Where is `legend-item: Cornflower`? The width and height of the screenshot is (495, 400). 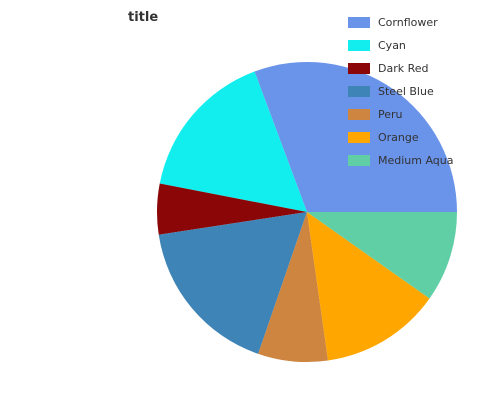 legend-item: Cornflower is located at coordinates (401, 22).